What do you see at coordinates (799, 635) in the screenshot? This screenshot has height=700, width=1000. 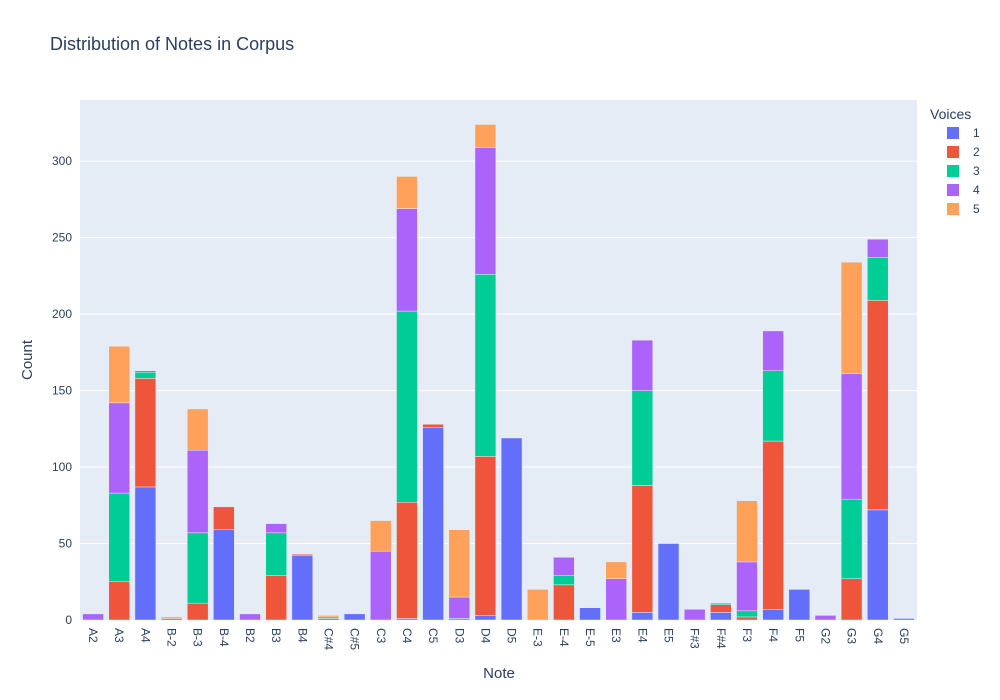 I see `x-tick-F5: F5` at bounding box center [799, 635].